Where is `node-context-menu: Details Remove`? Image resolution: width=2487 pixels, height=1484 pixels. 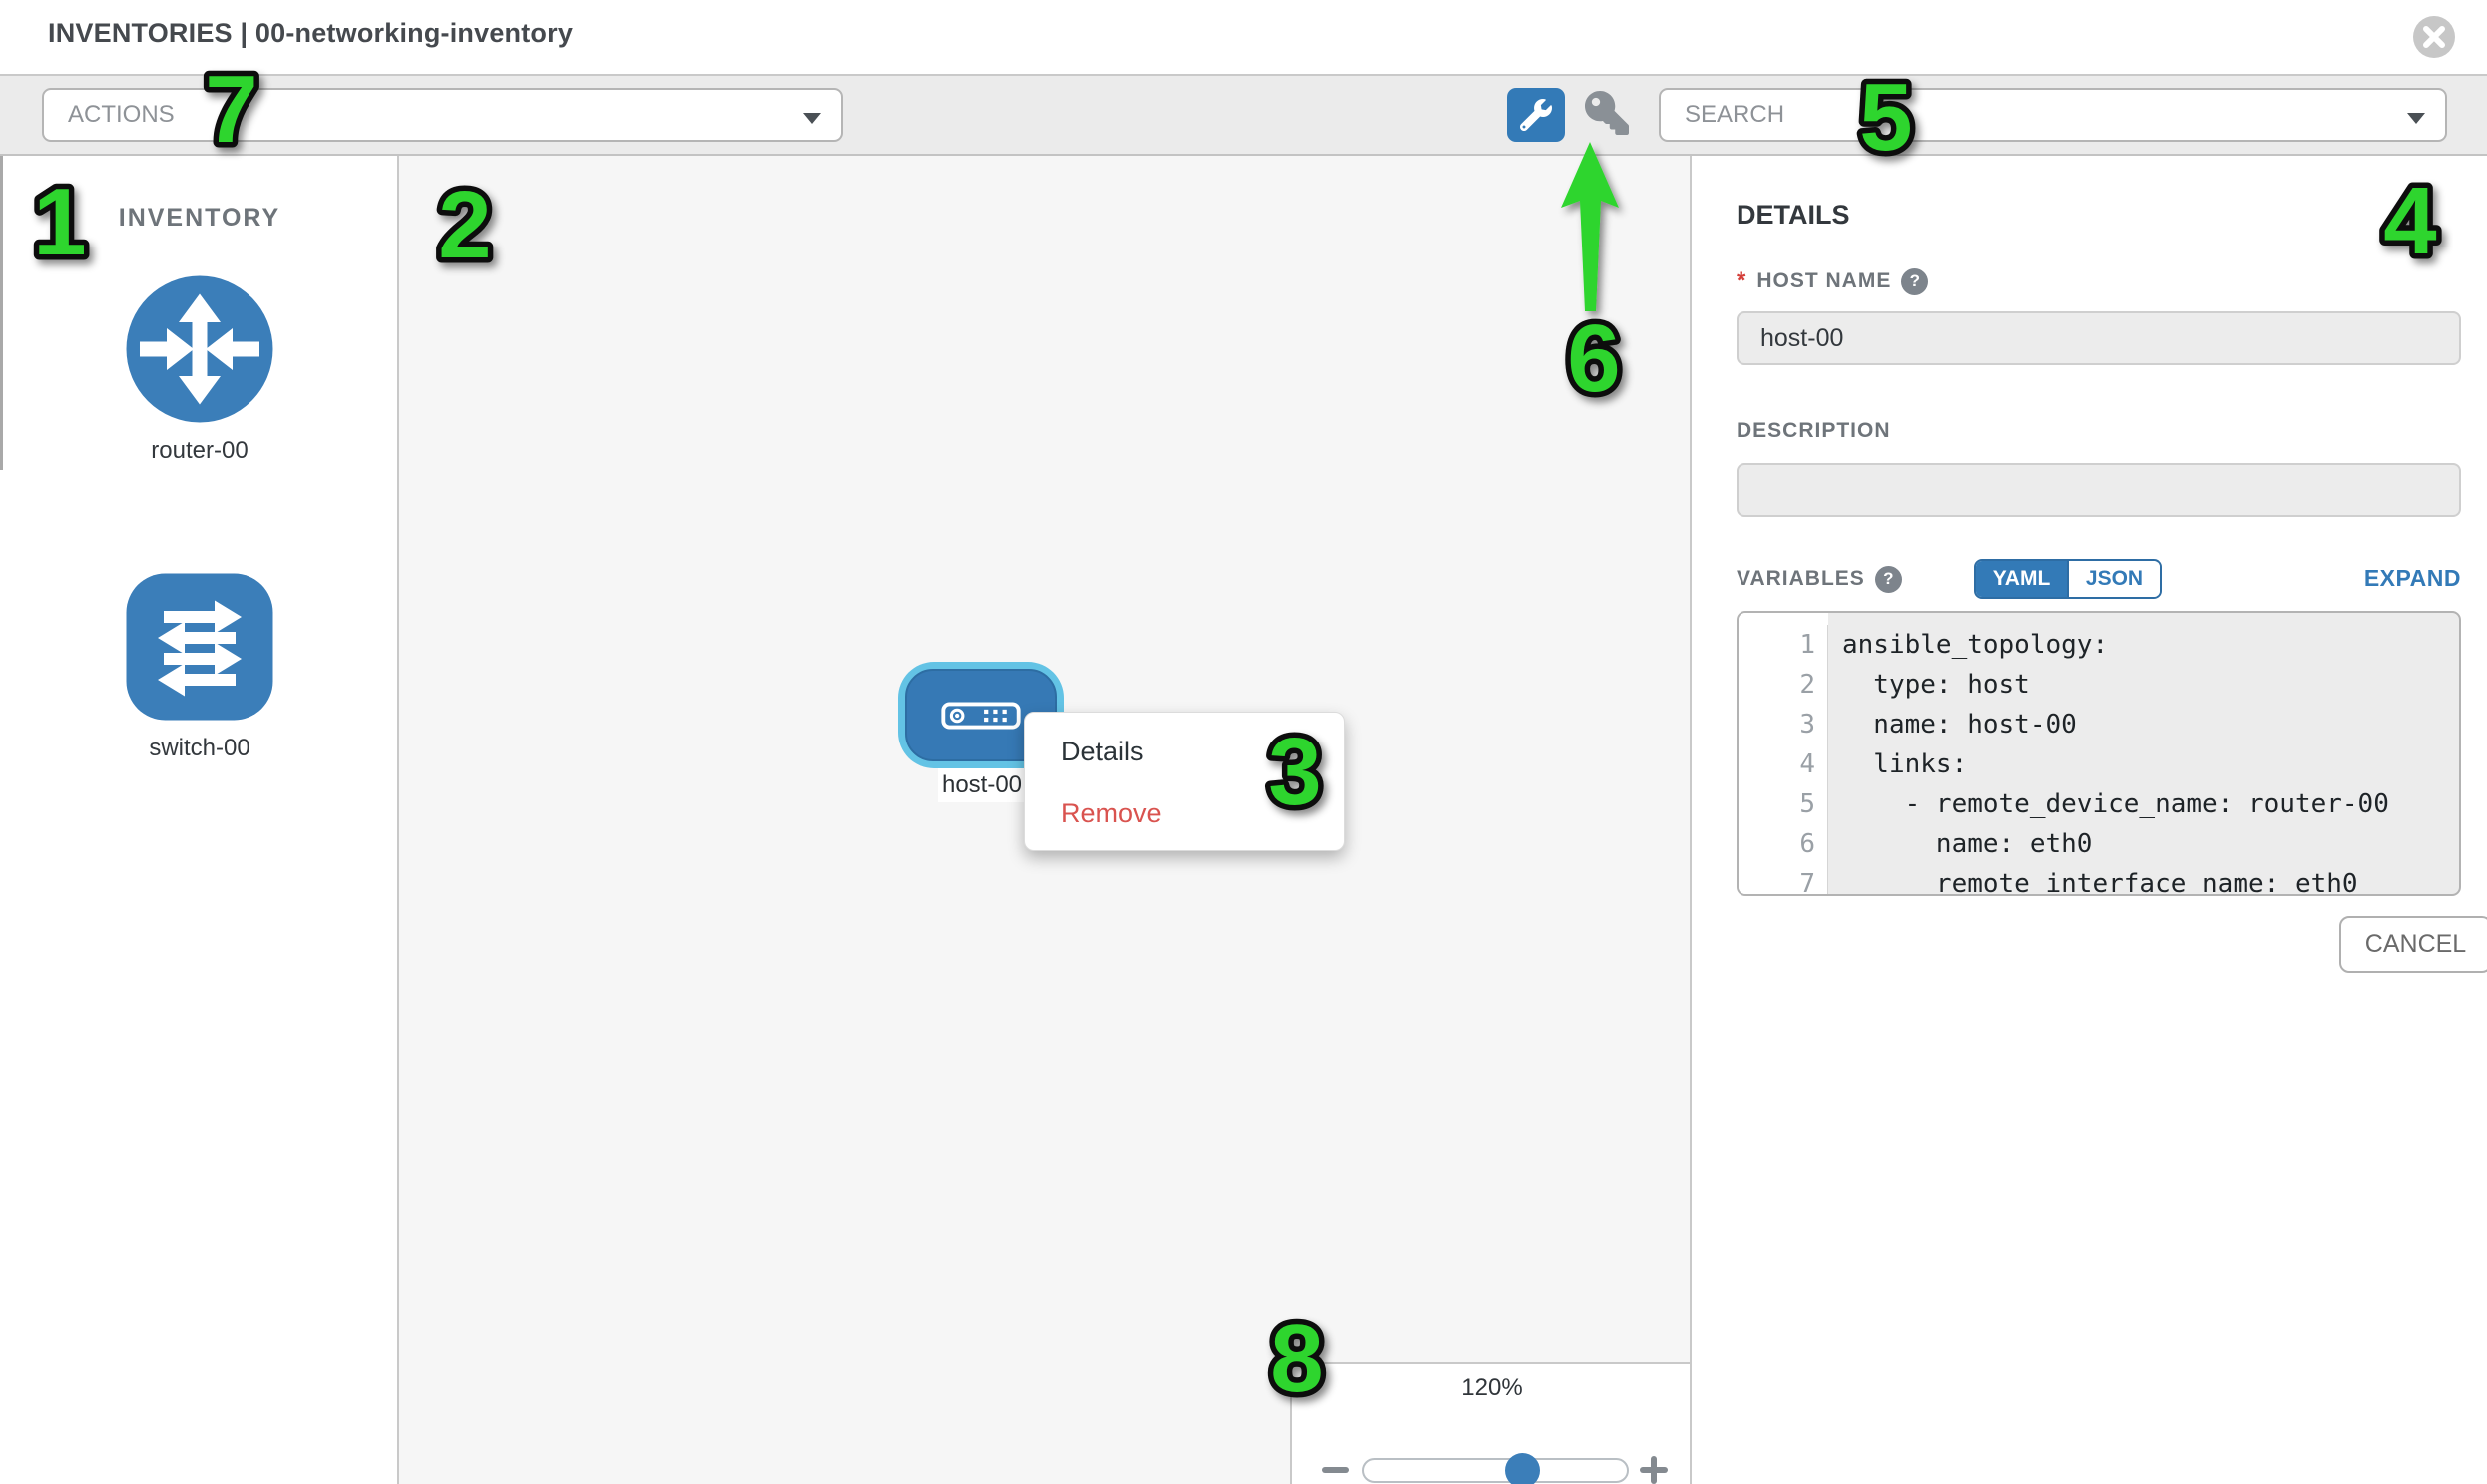
node-context-menu: Details Remove is located at coordinates (1184, 781).